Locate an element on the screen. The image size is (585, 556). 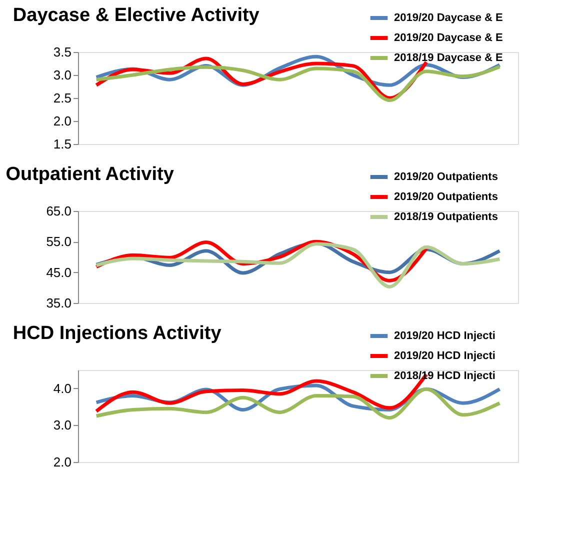
y-tick-label: 35.0 is located at coordinates (59, 303).